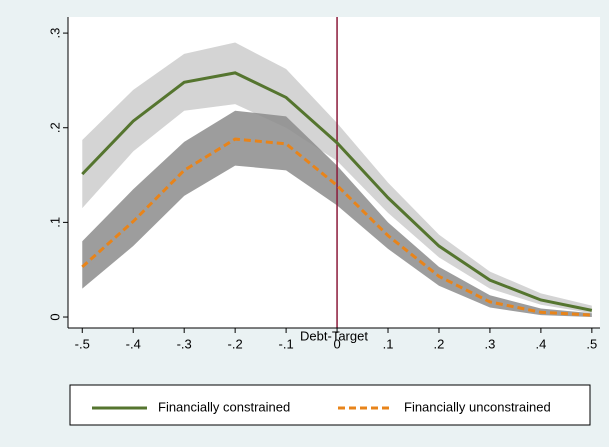 This screenshot has width=609, height=447. I want to click on x-axis-label: Debt-Target, so click(334, 335).